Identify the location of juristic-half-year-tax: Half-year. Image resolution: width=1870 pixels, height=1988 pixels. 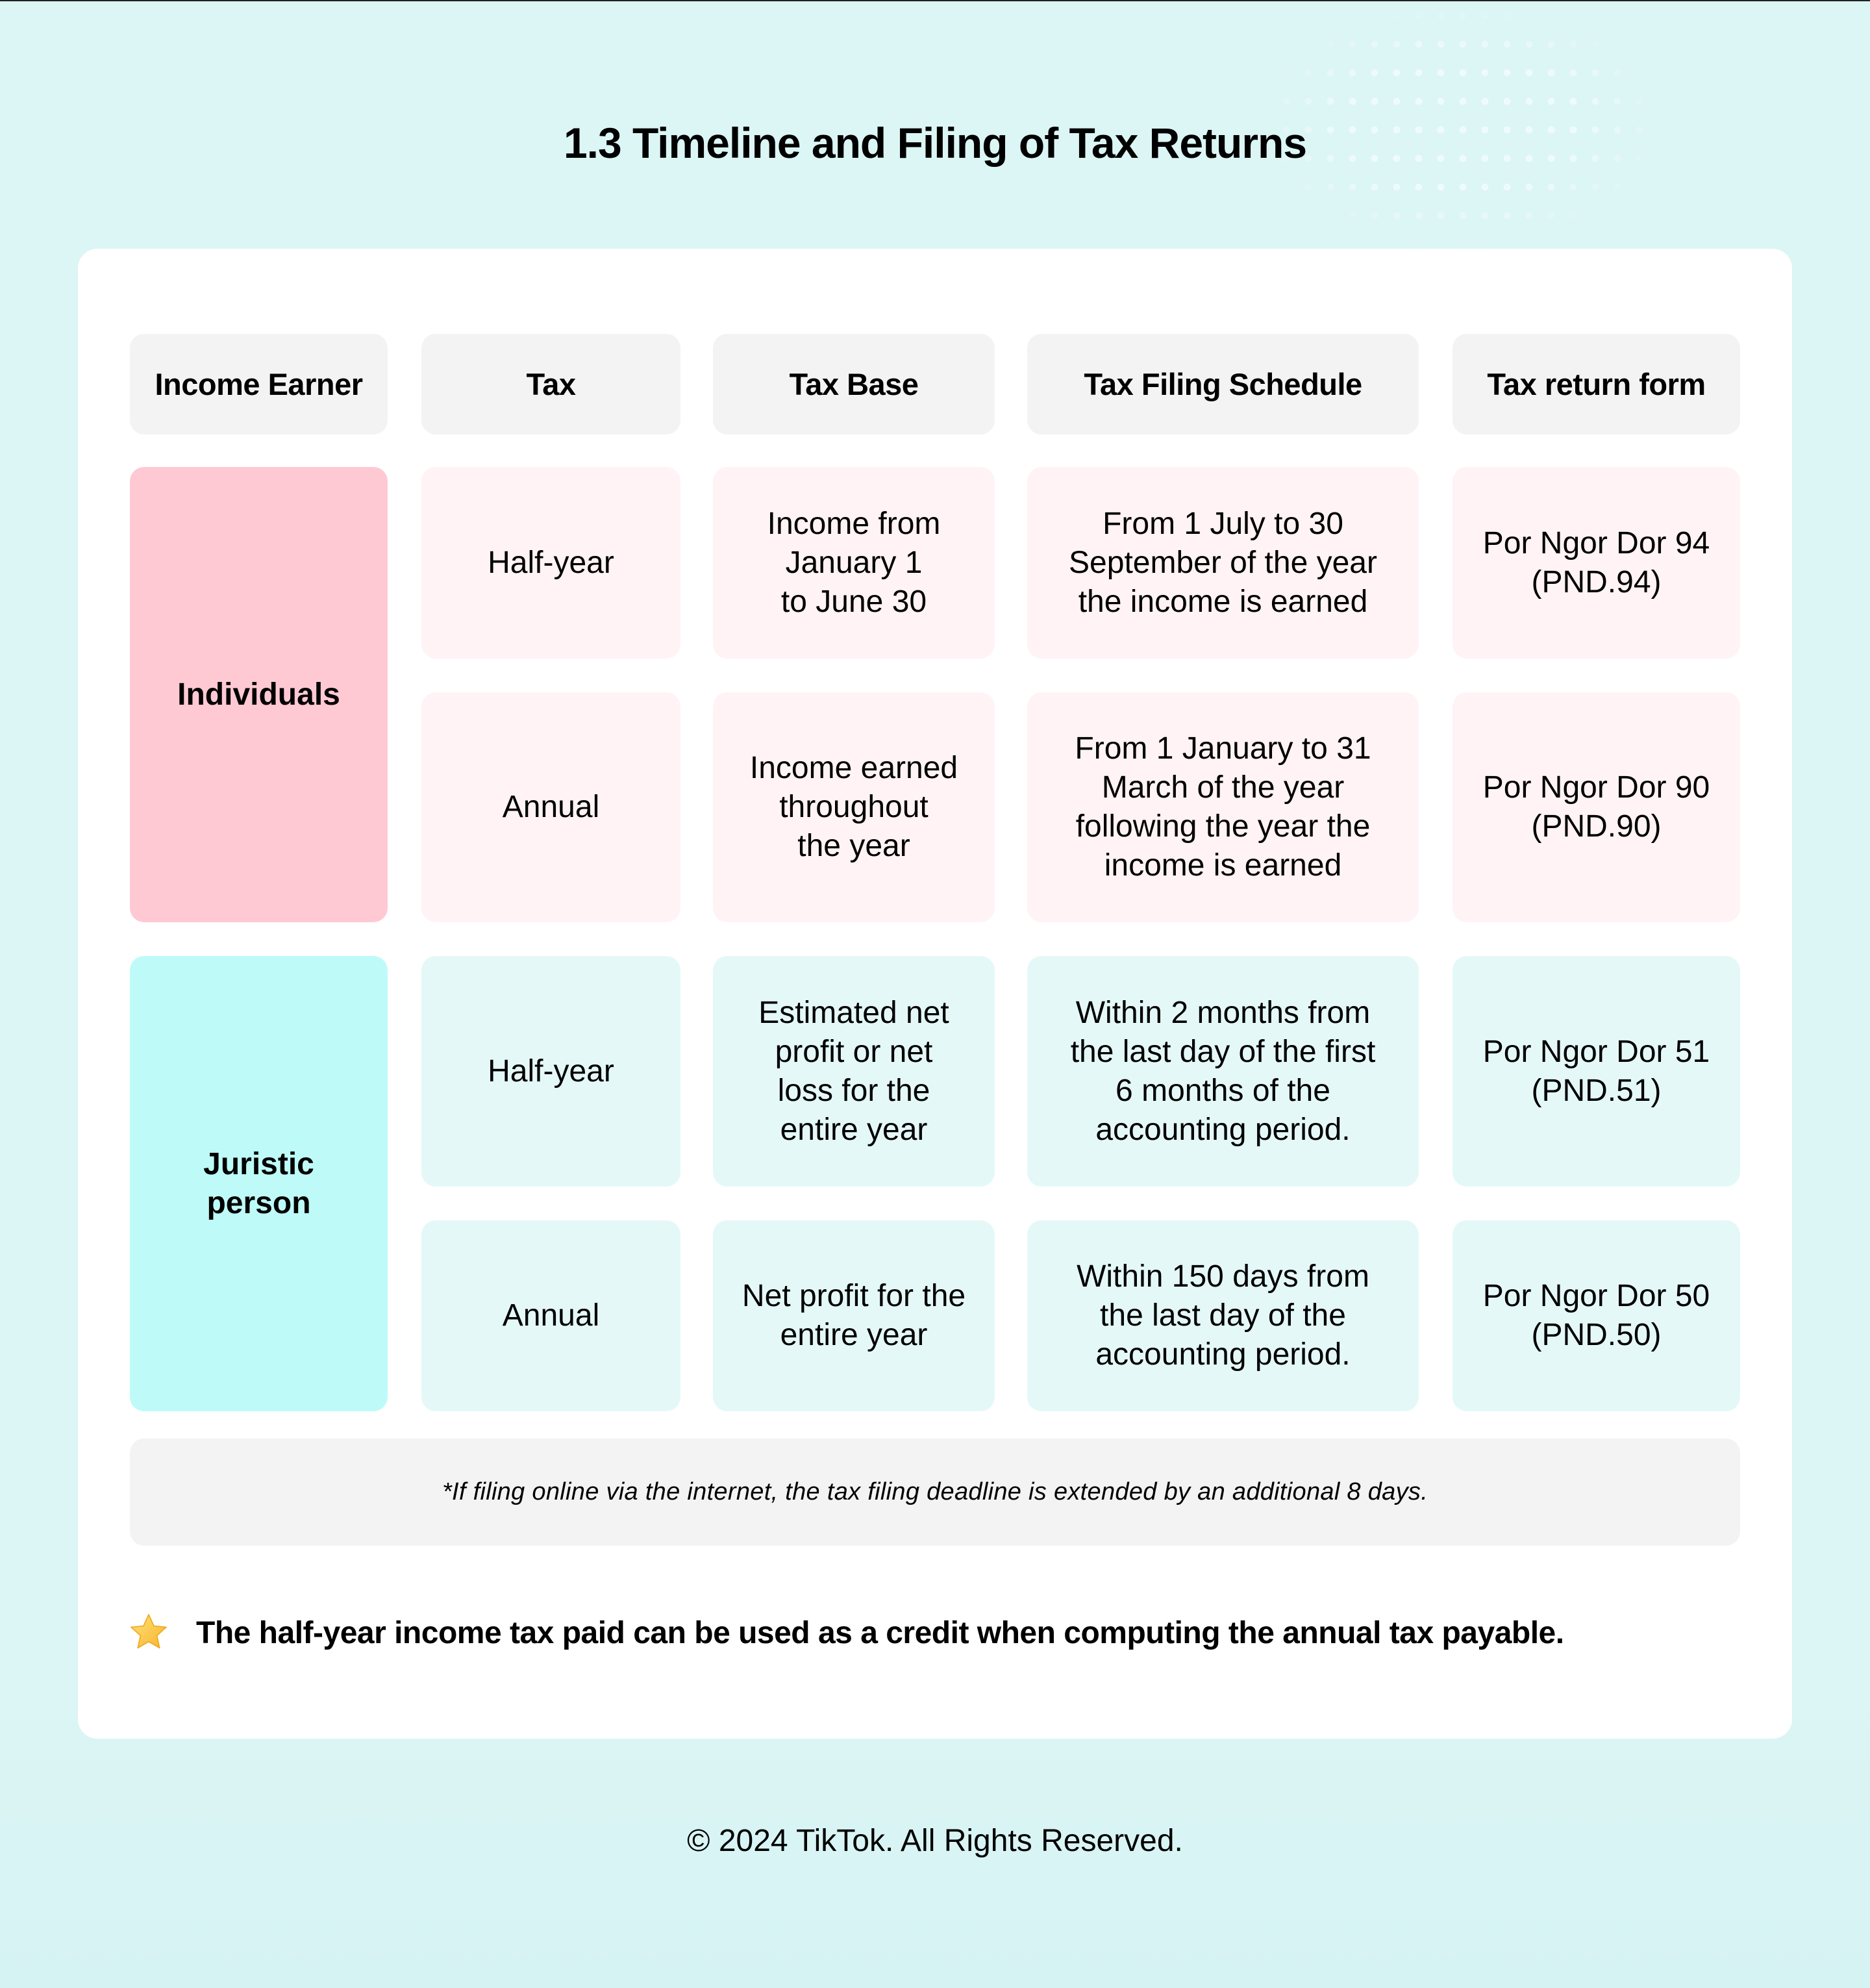
(550, 1071).